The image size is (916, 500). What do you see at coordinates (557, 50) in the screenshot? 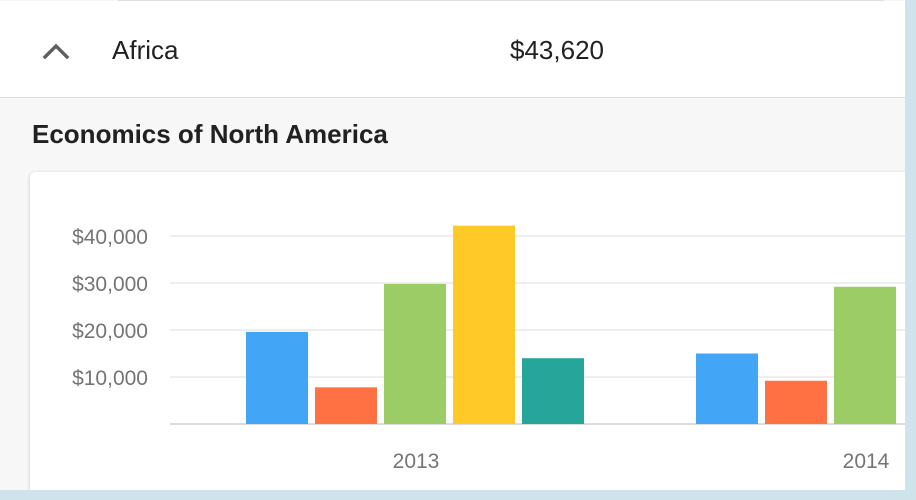
I see `region-value: $43,620` at bounding box center [557, 50].